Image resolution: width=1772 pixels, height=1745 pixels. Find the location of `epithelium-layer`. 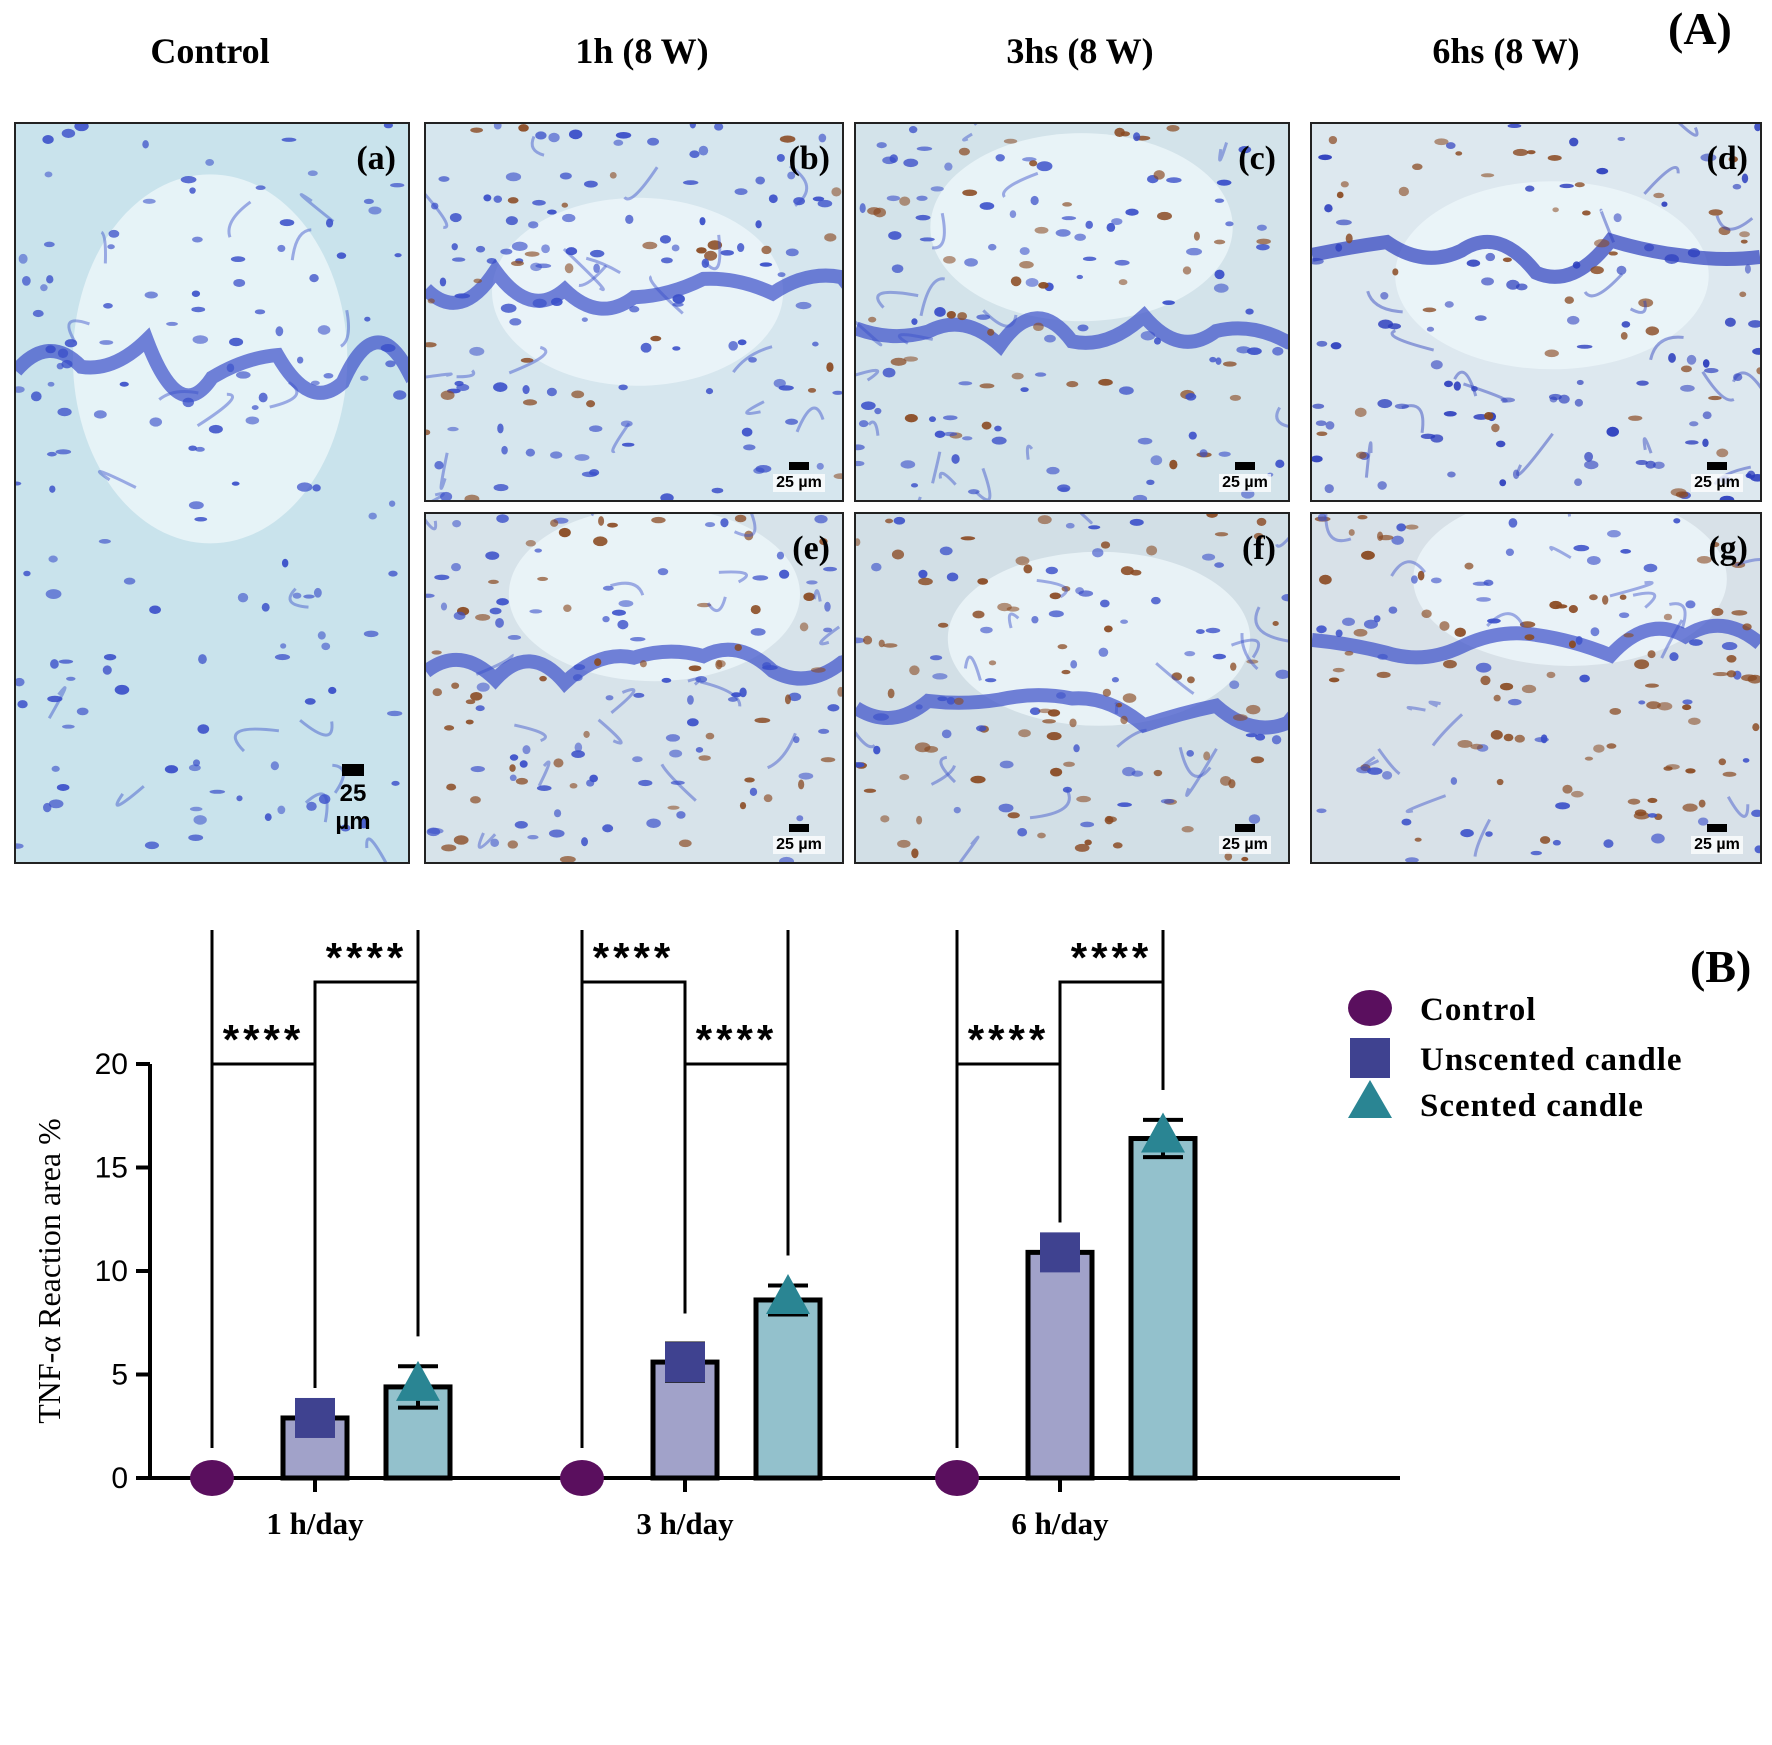

epithelium-layer is located at coordinates (634, 667).